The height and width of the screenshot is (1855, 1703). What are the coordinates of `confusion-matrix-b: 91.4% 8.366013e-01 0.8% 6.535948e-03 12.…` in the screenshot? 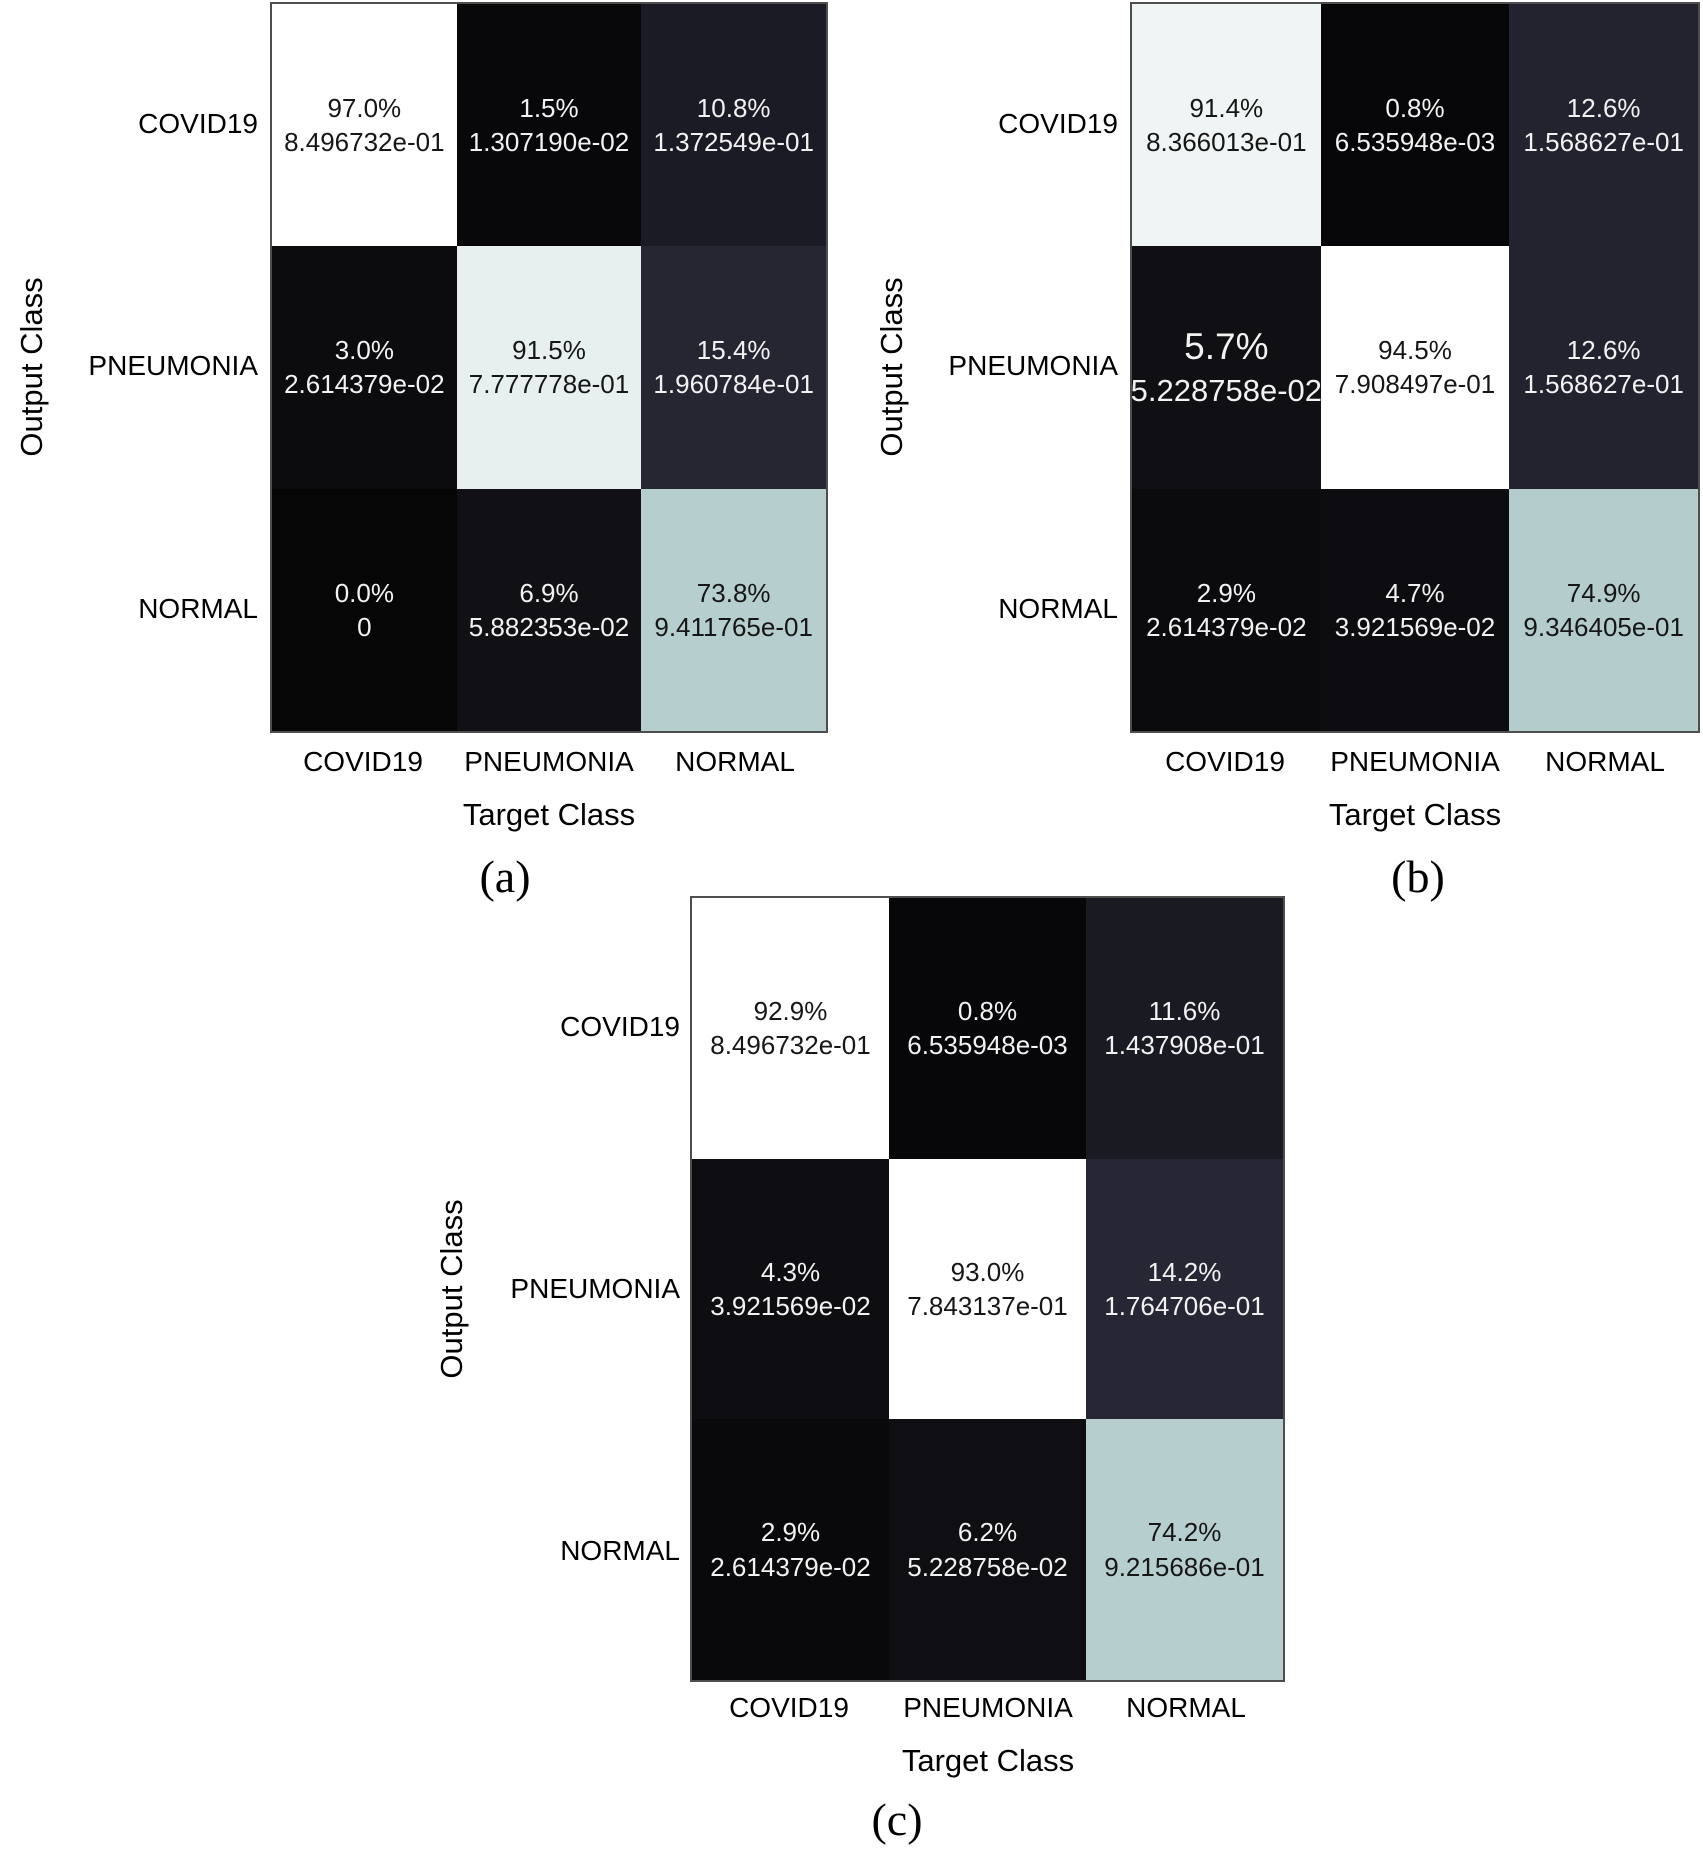 It's located at (1415, 367).